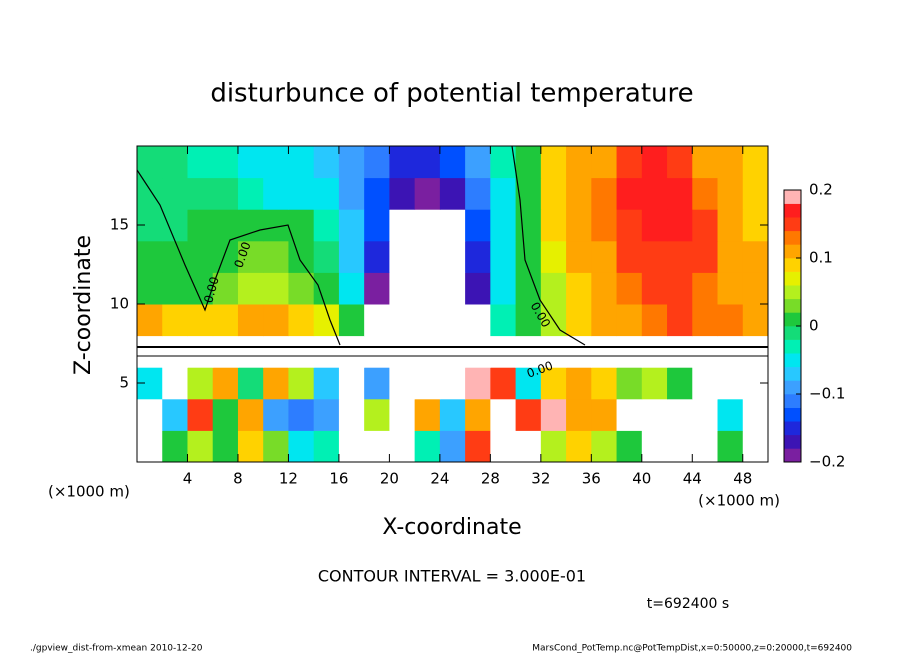  Describe the element at coordinates (452, 576) in the screenshot. I see `contour-interval: CONTOUR INTERVAL = 3.000E-01` at that location.